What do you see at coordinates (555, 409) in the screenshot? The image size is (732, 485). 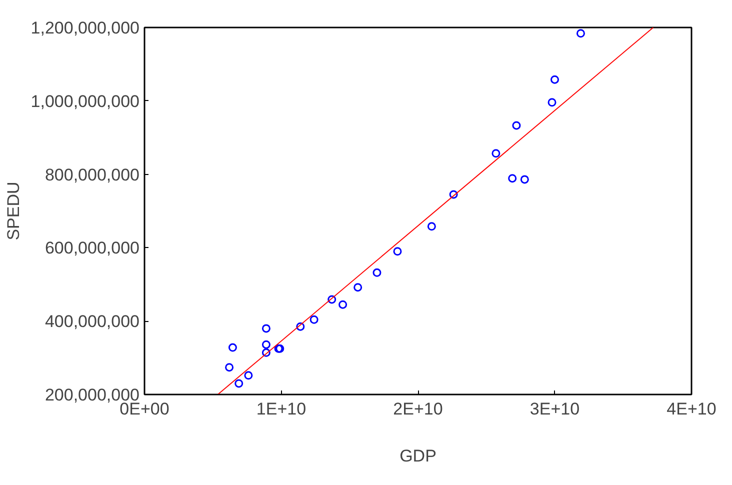 I see `x-tick-label: 3E+10` at bounding box center [555, 409].